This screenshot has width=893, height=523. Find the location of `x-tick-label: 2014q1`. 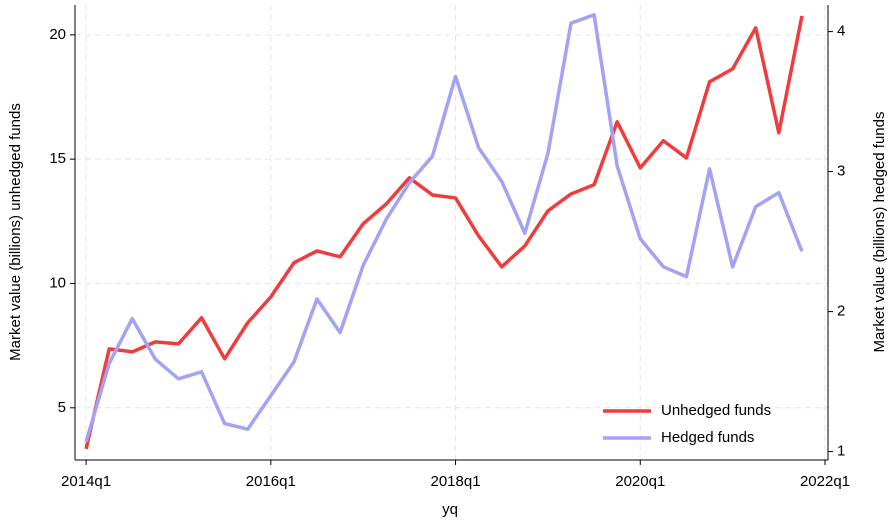

x-tick-label: 2014q1 is located at coordinates (86, 481).